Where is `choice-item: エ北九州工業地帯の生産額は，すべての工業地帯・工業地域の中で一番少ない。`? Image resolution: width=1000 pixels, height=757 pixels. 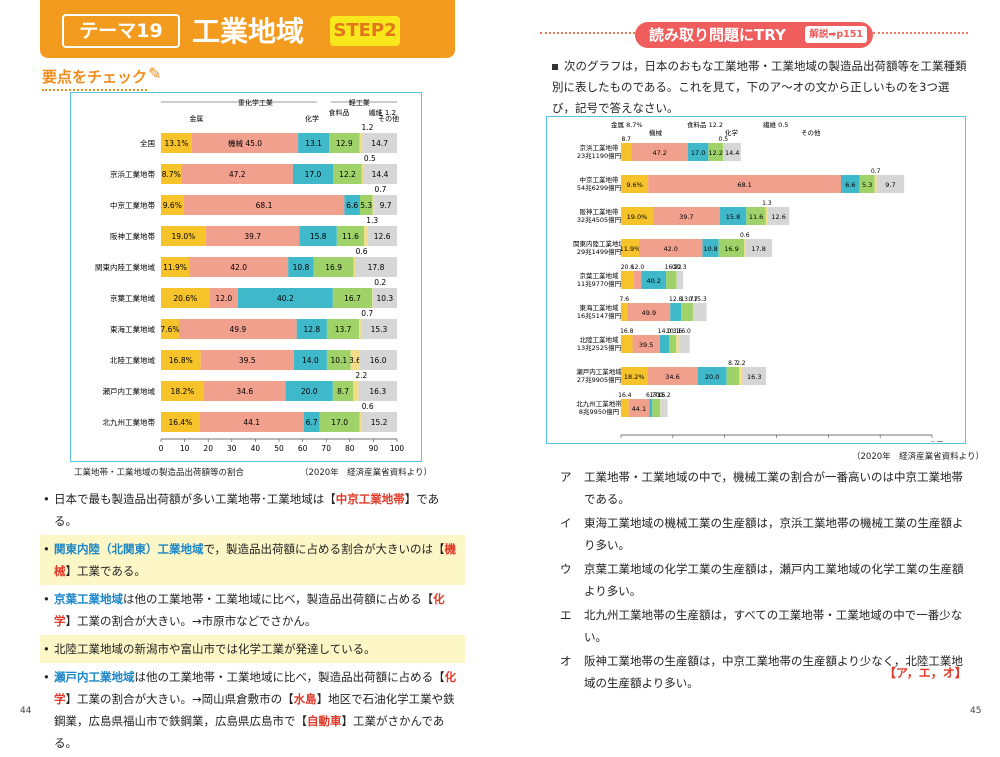
choice-item: エ北九州工業地帯の生産額は，すべての工業地帯・工業地域の中で一番少ない。 is located at coordinates (762, 626).